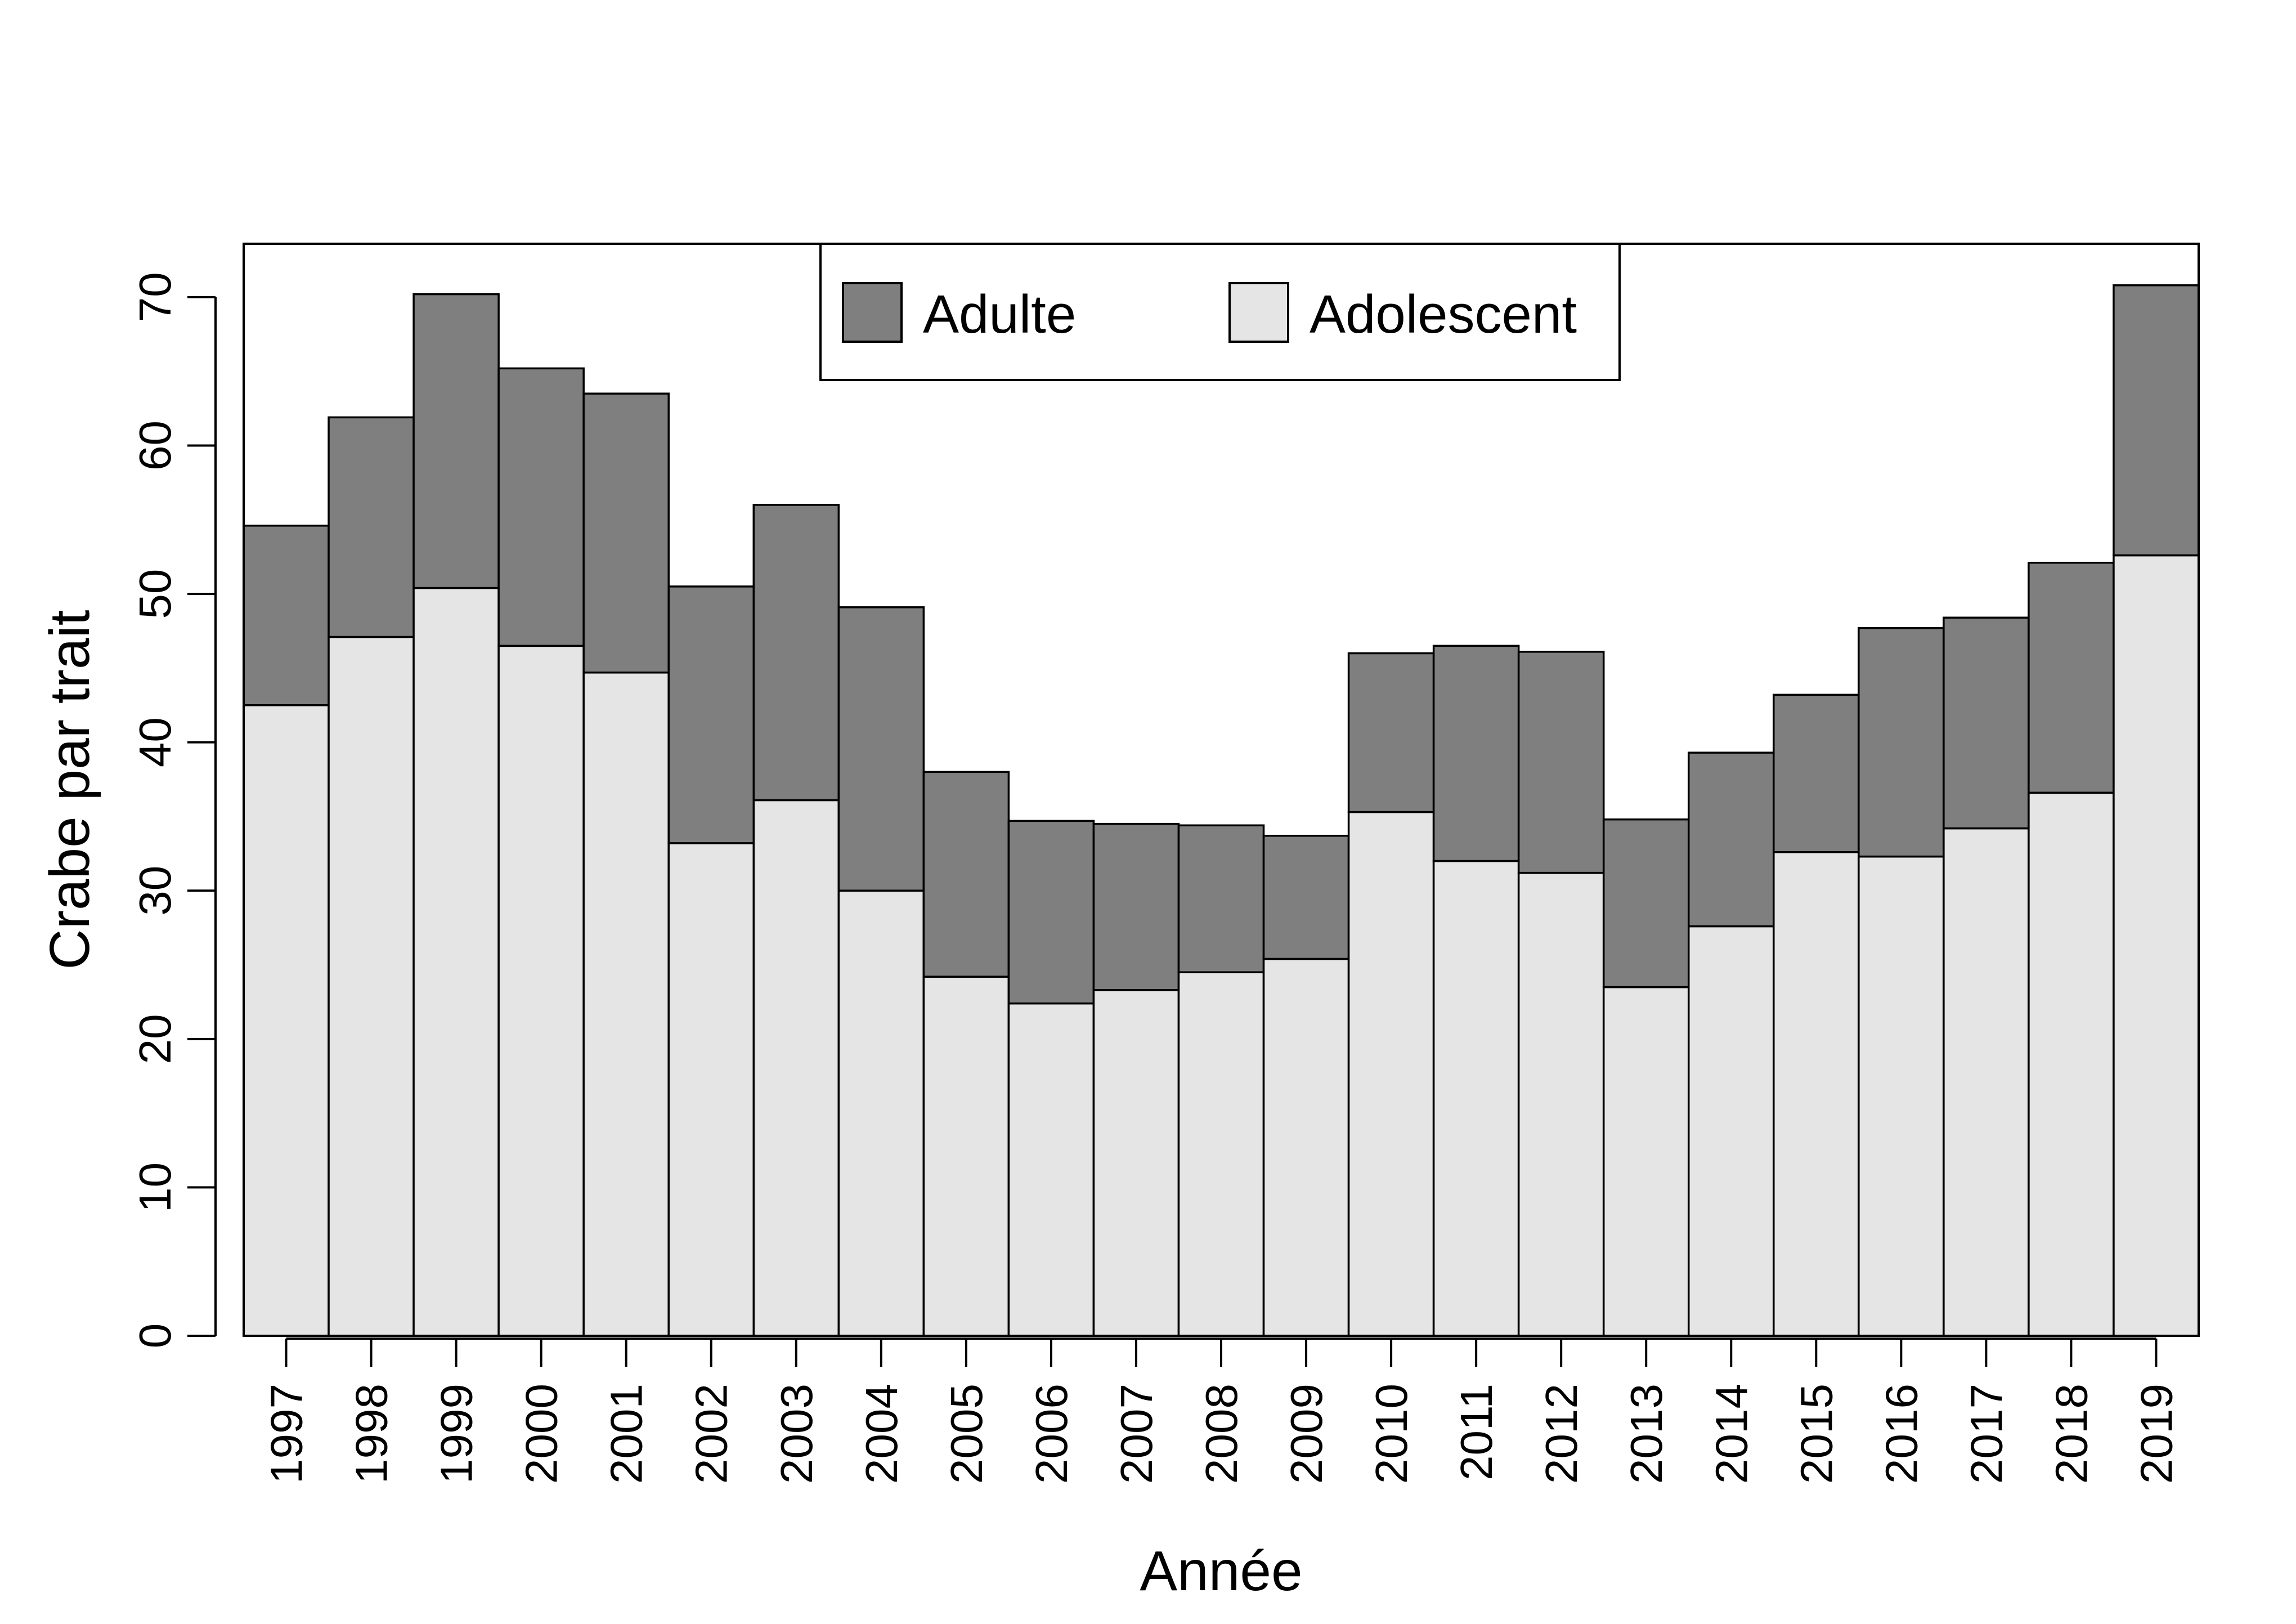 The height and width of the screenshot is (1624, 2296). I want to click on bar-adolescent-2006, so click(1051, 1169).